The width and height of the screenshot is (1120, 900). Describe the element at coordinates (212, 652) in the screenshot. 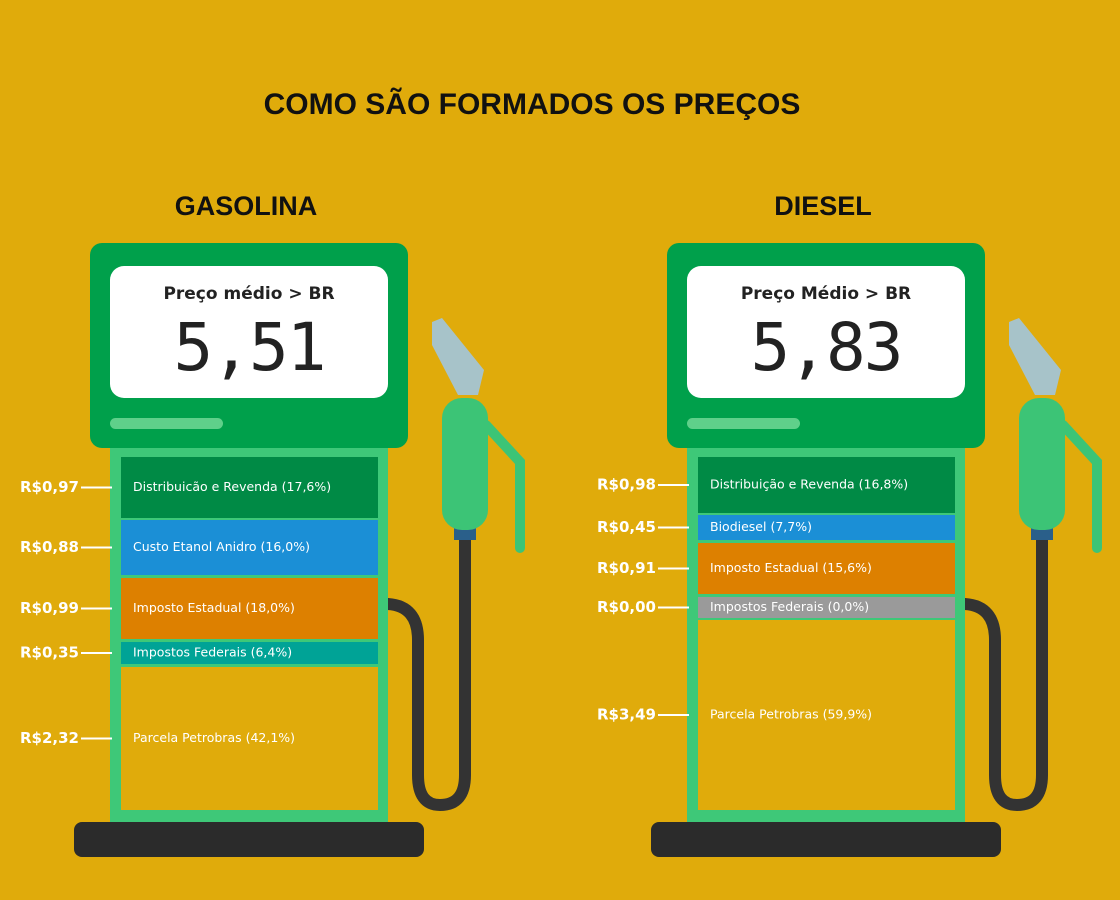

I see `segment-label: Impostos Federais (6,4%)` at that location.